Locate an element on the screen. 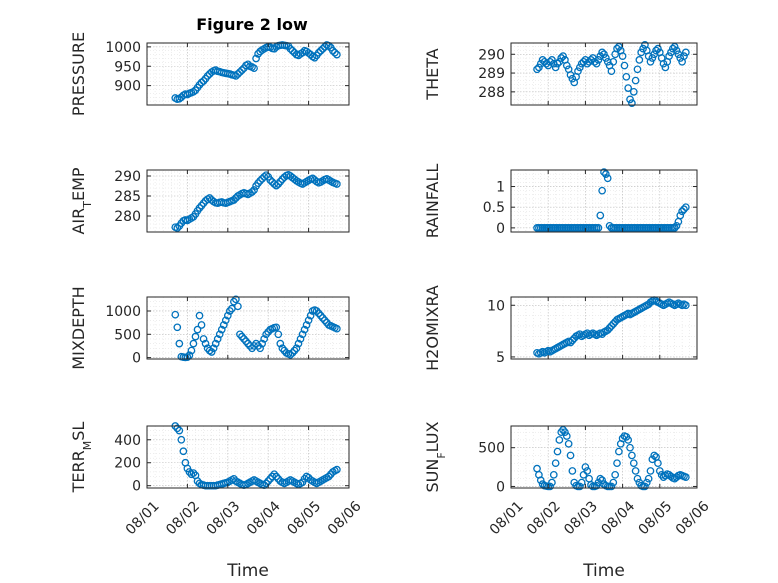 The height and width of the screenshot is (583, 778). y-axis-label: H2OMIXRA is located at coordinates (432, 328).